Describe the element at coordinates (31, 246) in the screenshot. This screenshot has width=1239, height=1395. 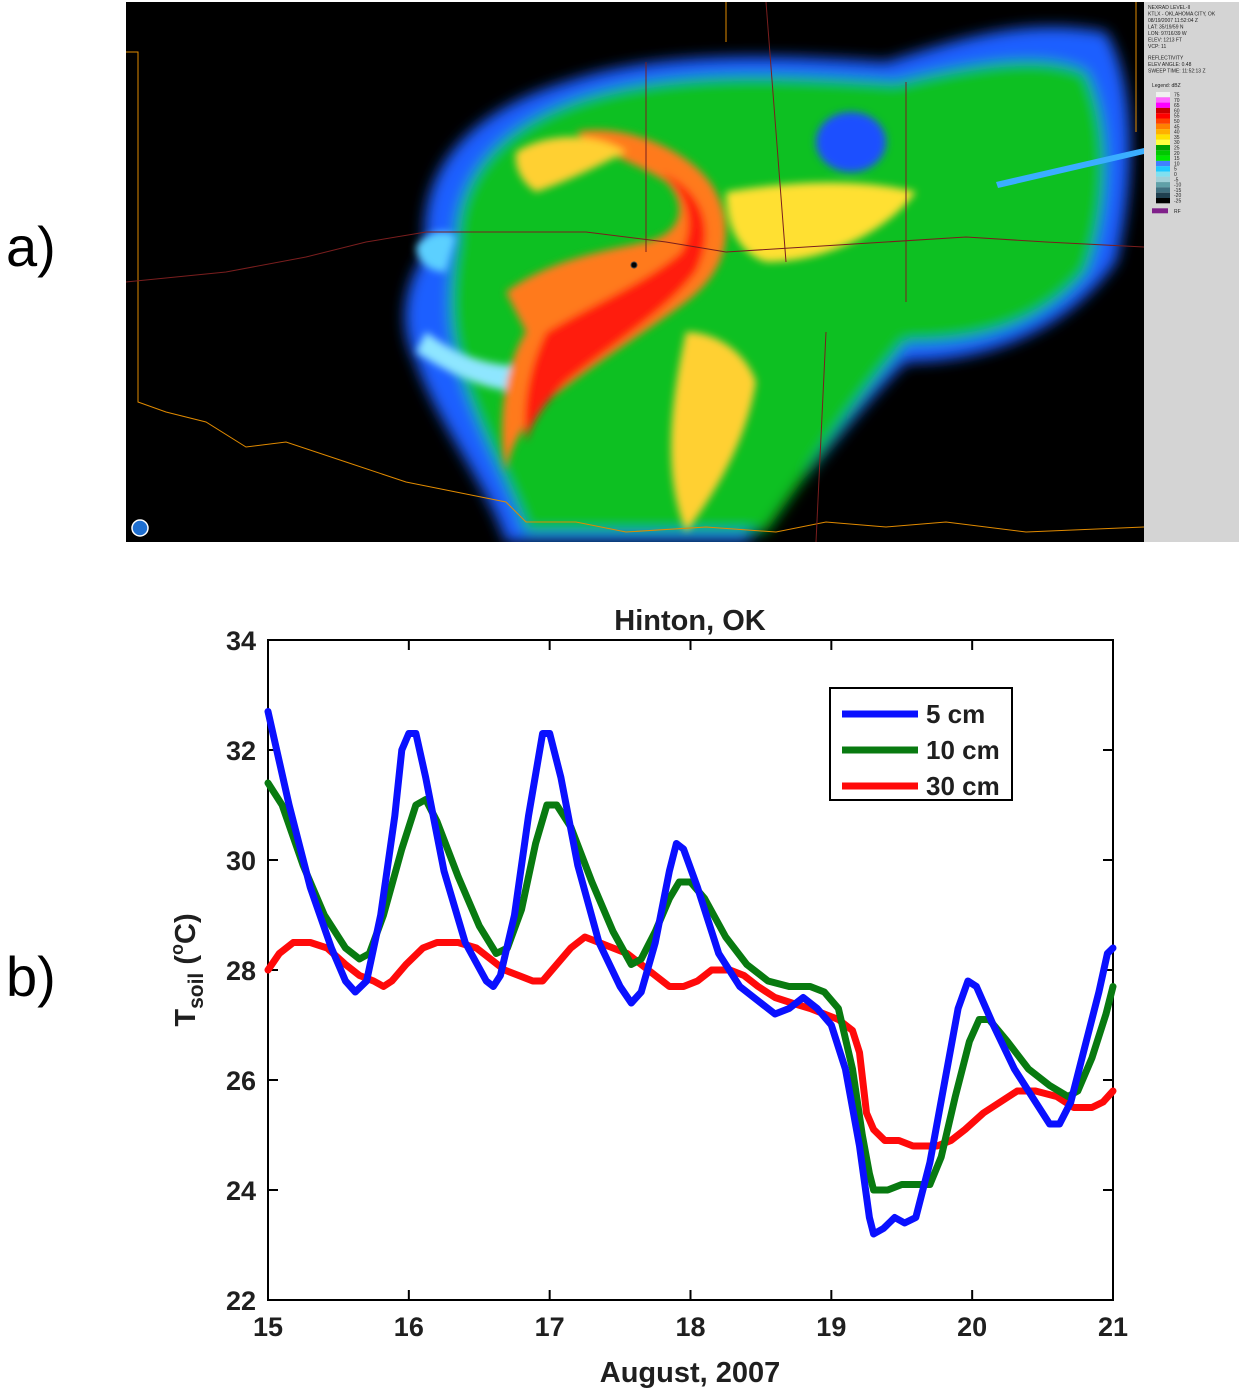
I see `panel-label-a: a)` at that location.